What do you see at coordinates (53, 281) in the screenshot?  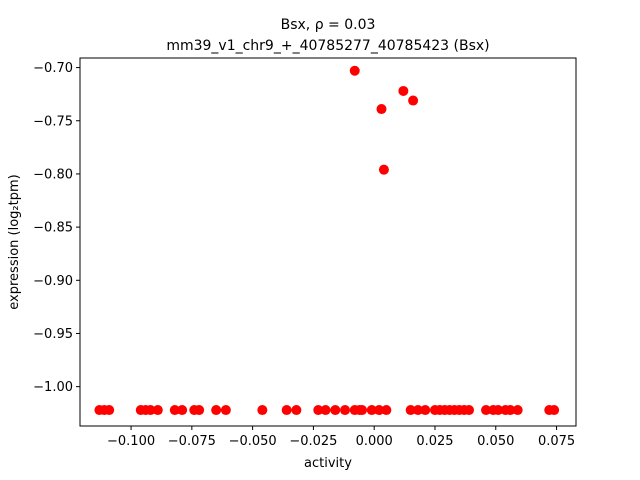 I see `y-tick-label-2: −0.90` at bounding box center [53, 281].